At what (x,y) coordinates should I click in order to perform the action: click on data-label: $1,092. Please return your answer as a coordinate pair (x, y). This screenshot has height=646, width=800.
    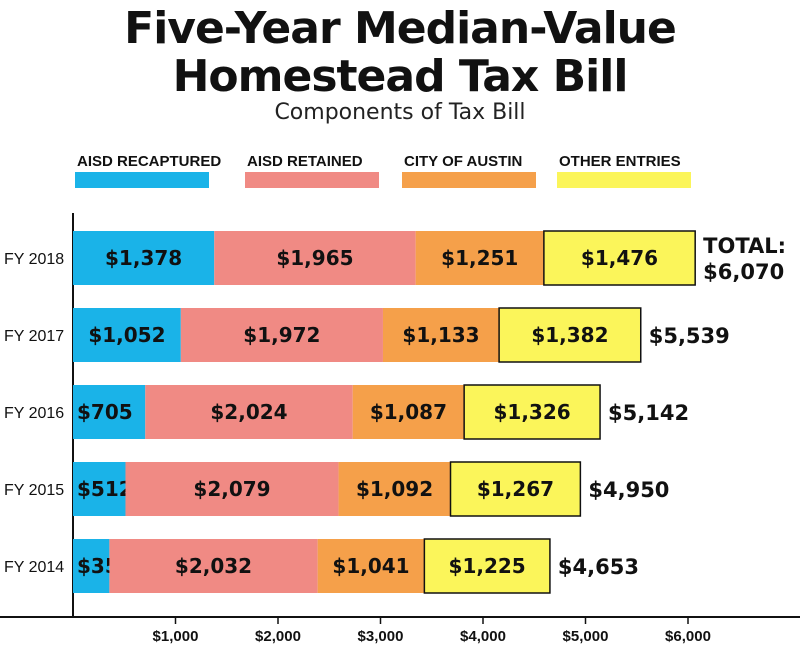
    Looking at the image, I should click on (394, 489).